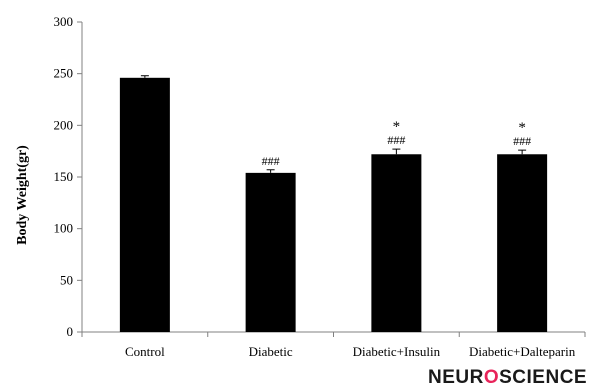 This screenshot has height=391, width=591. I want to click on x-tick-label: Diabetic, so click(271, 351).